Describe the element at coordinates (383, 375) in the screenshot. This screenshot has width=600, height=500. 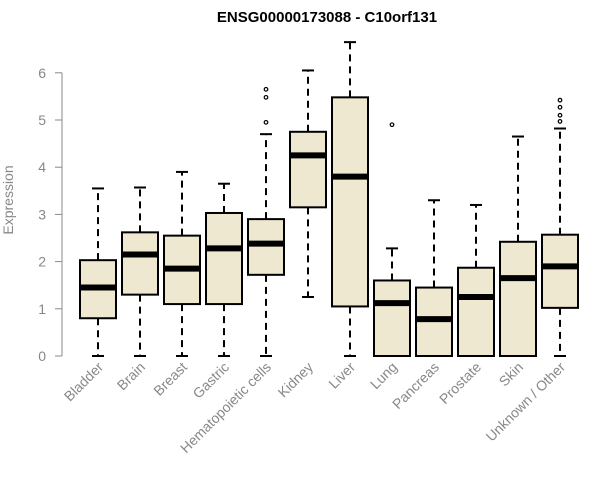
I see `x-tick-label: Lung` at that location.